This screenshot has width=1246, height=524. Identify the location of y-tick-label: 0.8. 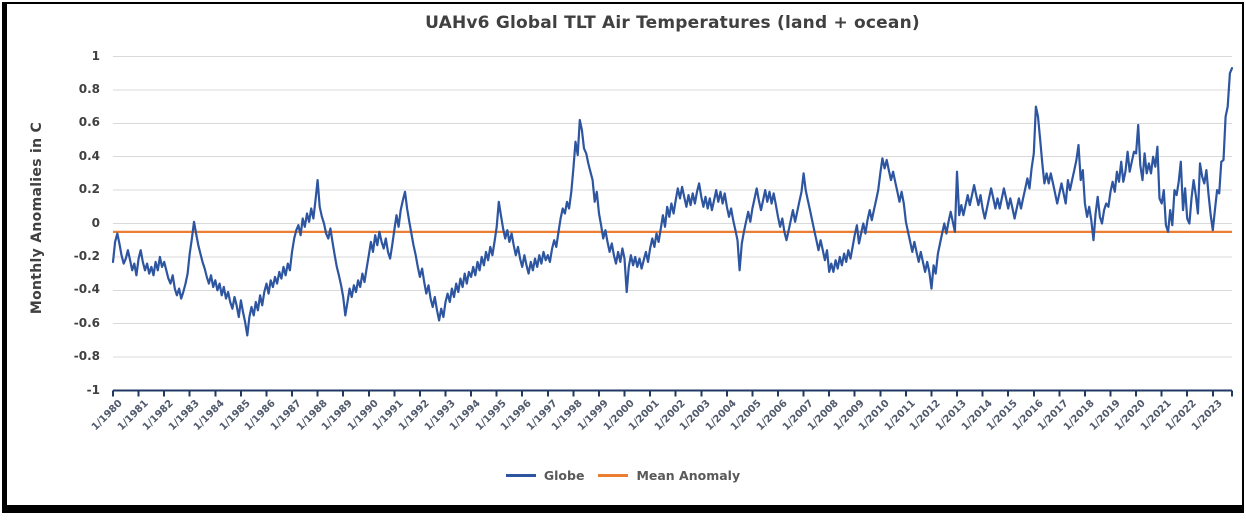
(89, 88).